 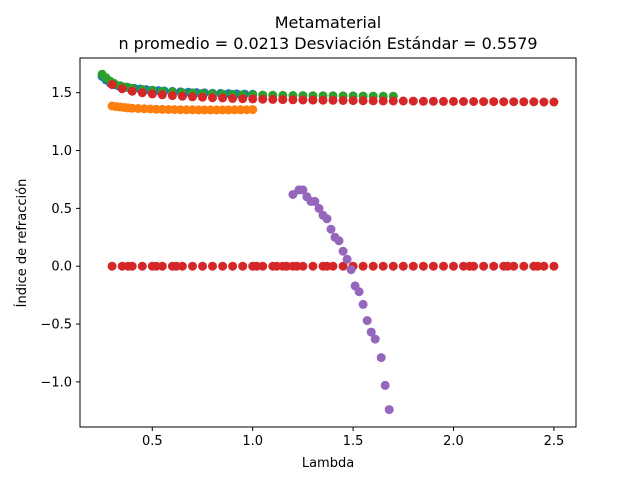 What do you see at coordinates (61, 151) in the screenshot?
I see `y-tick-label: 1.0` at bounding box center [61, 151].